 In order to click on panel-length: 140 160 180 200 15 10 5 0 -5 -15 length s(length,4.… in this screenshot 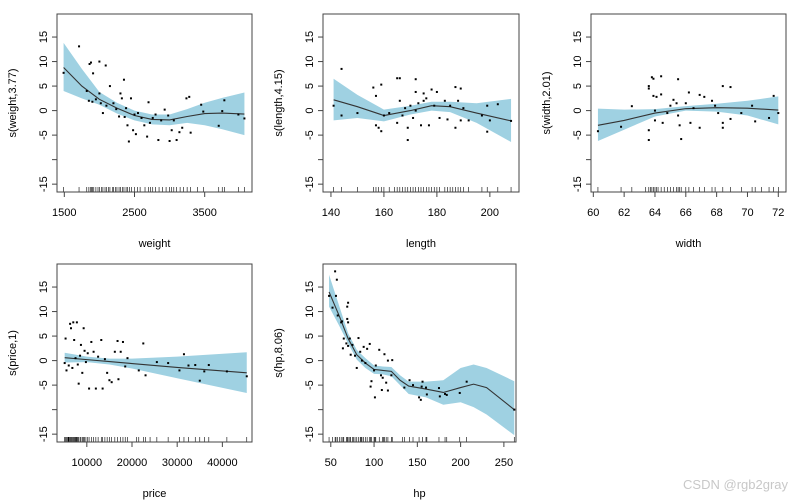, I will do `click(396, 131)`.